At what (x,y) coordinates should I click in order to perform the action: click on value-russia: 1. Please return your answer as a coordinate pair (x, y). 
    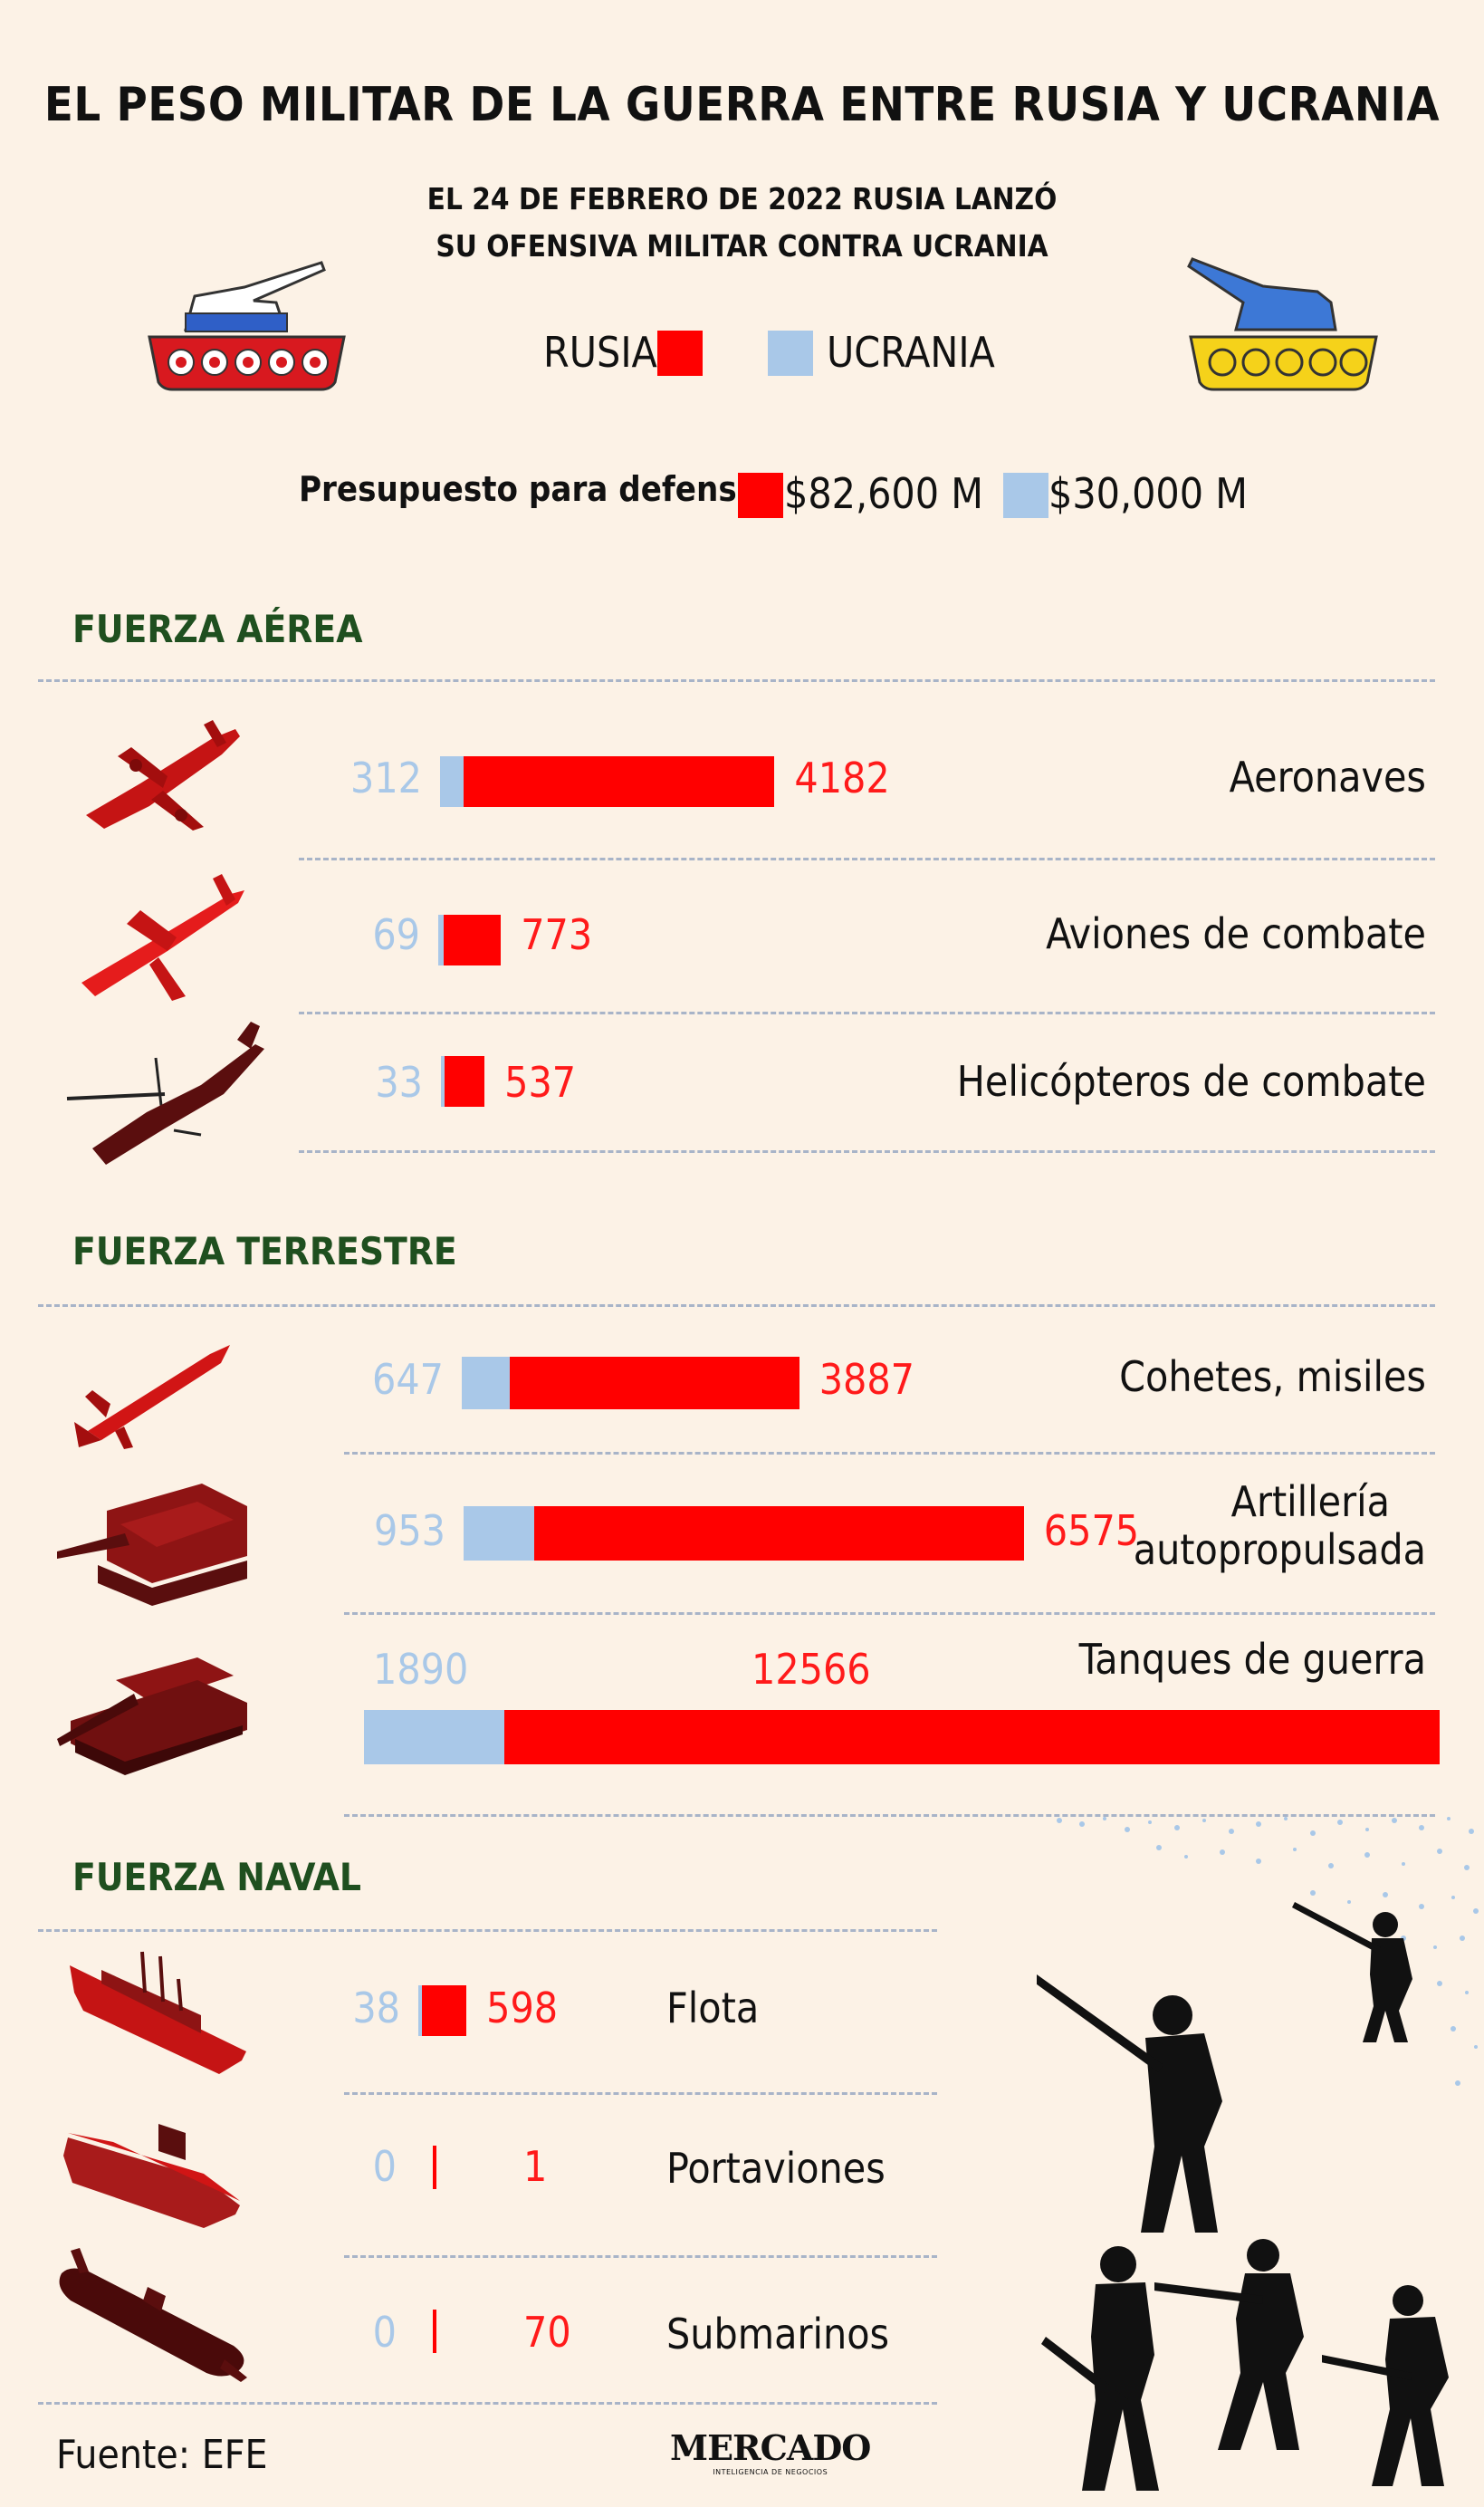
    Looking at the image, I should click on (535, 2166).